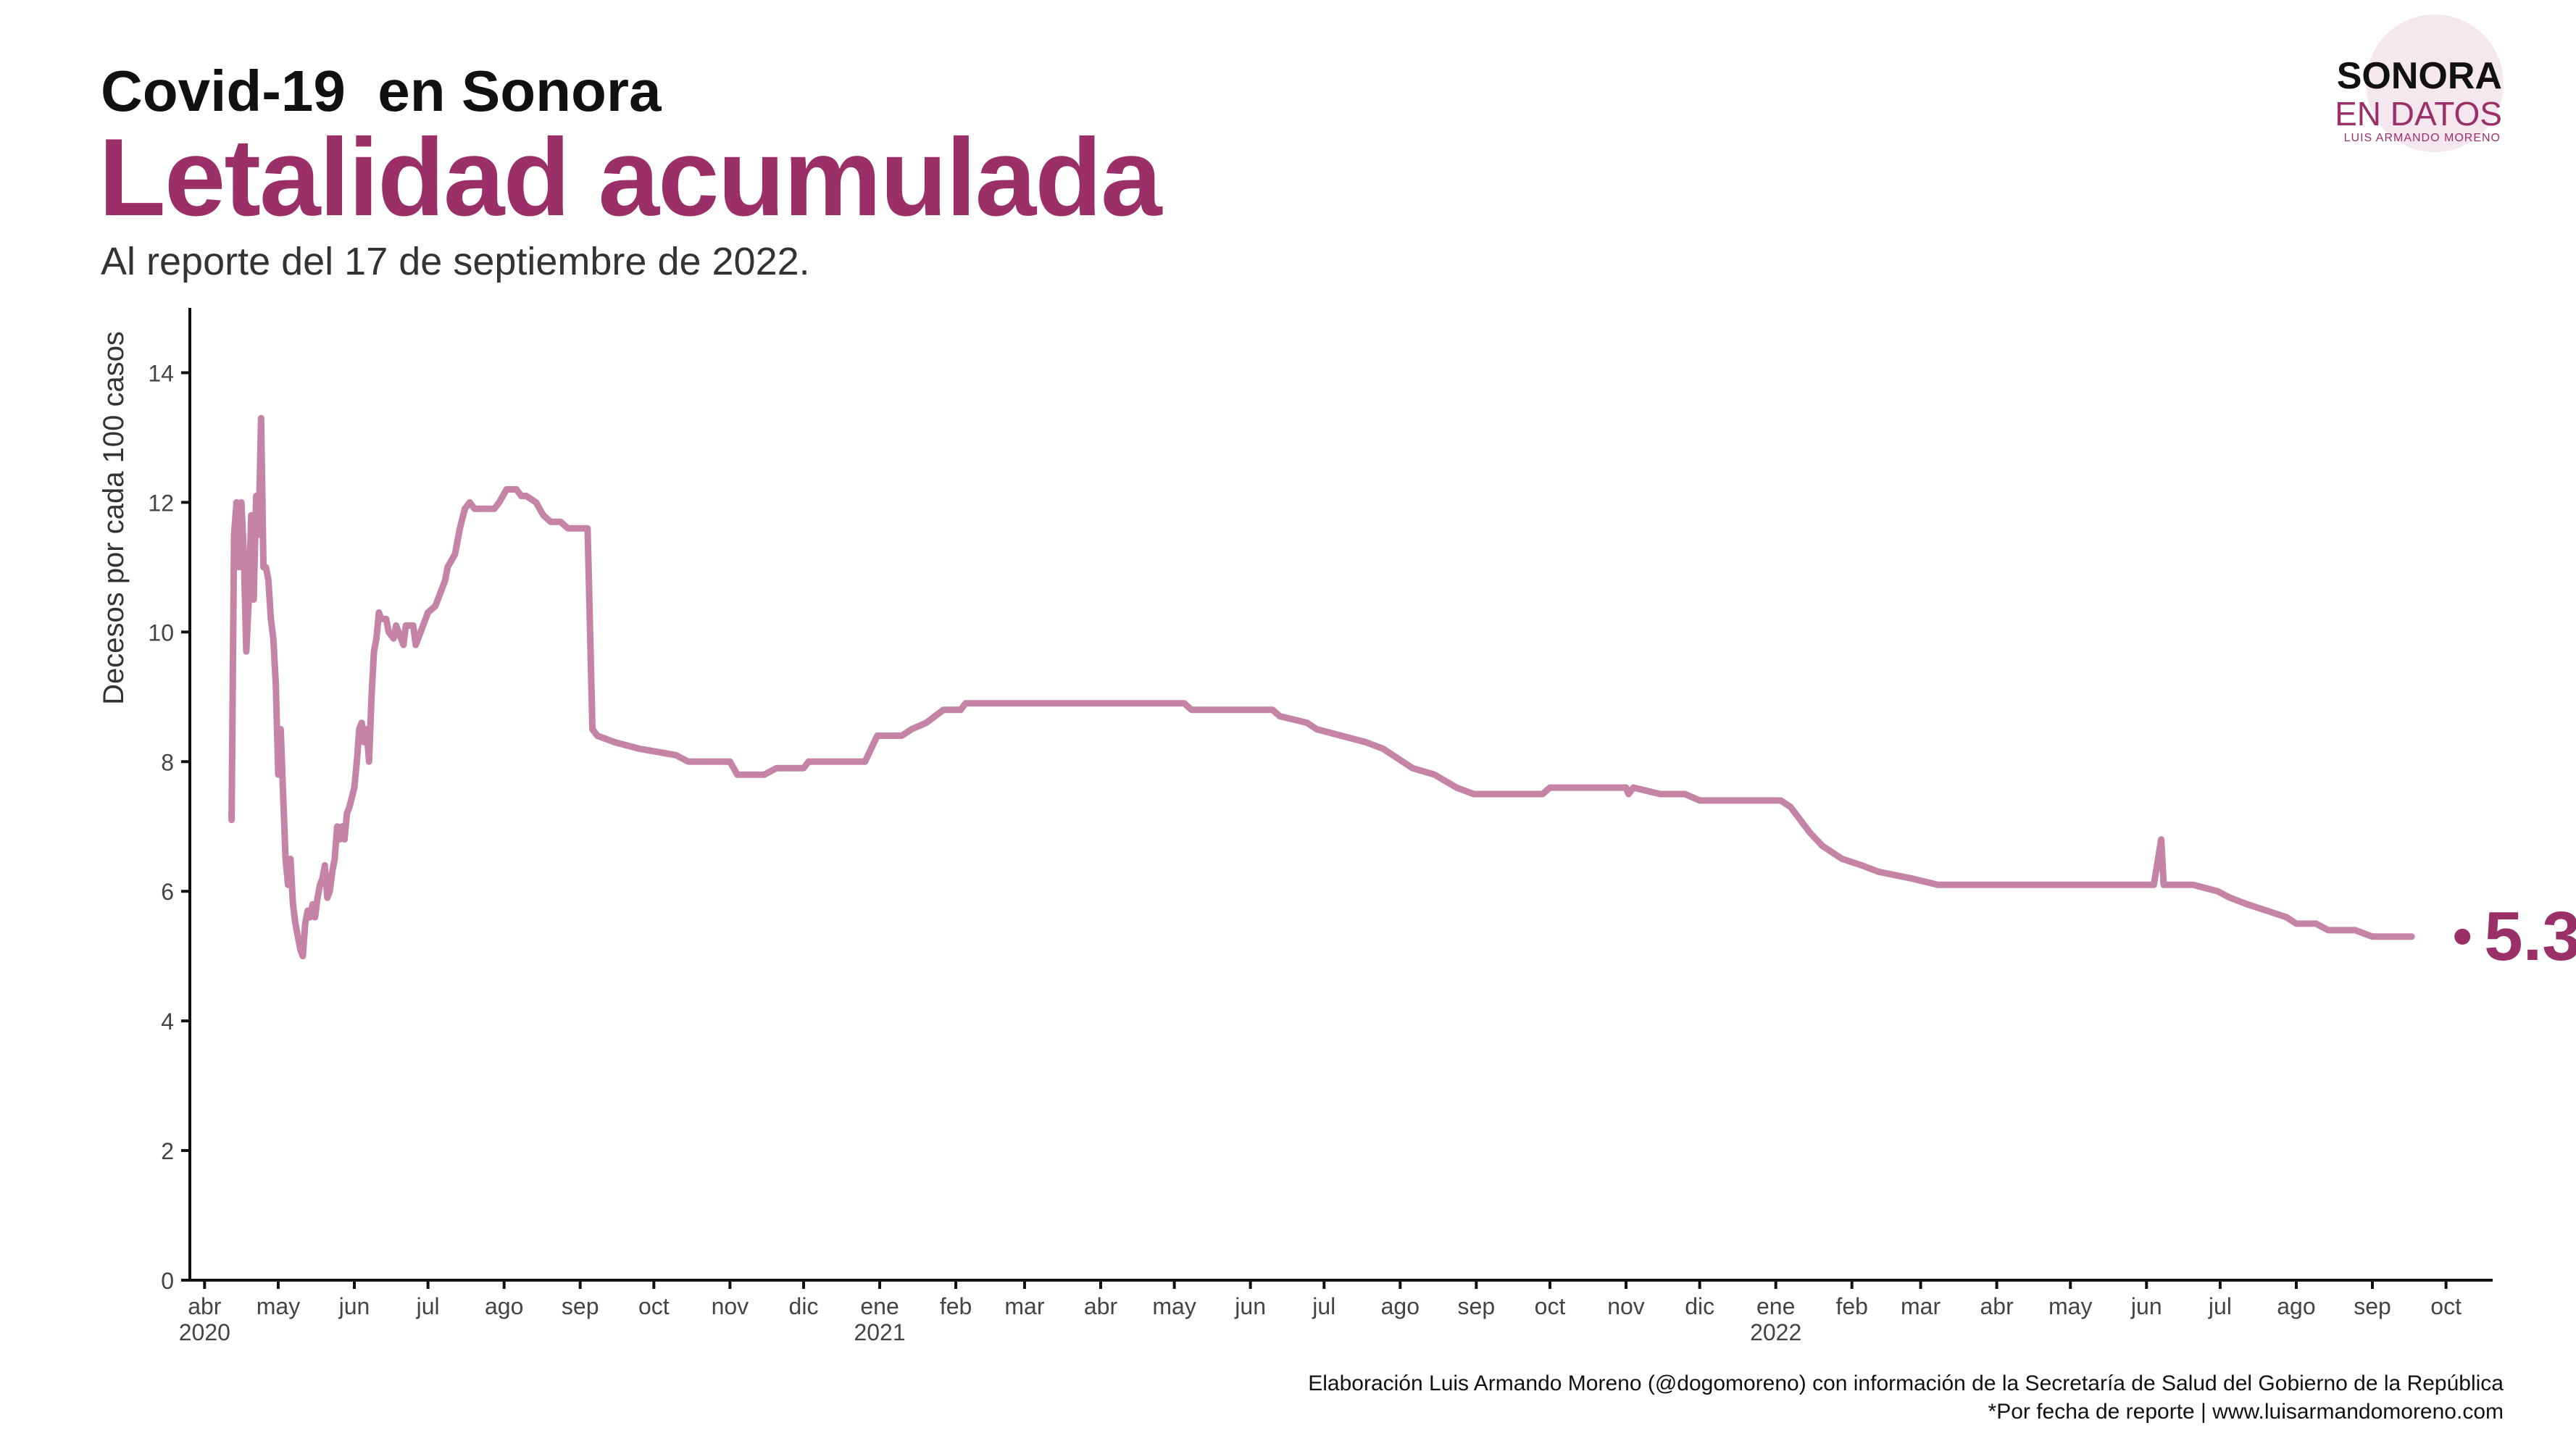 This screenshot has height=1449, width=2576. What do you see at coordinates (167, 762) in the screenshot?
I see `y-tick-label: 8` at bounding box center [167, 762].